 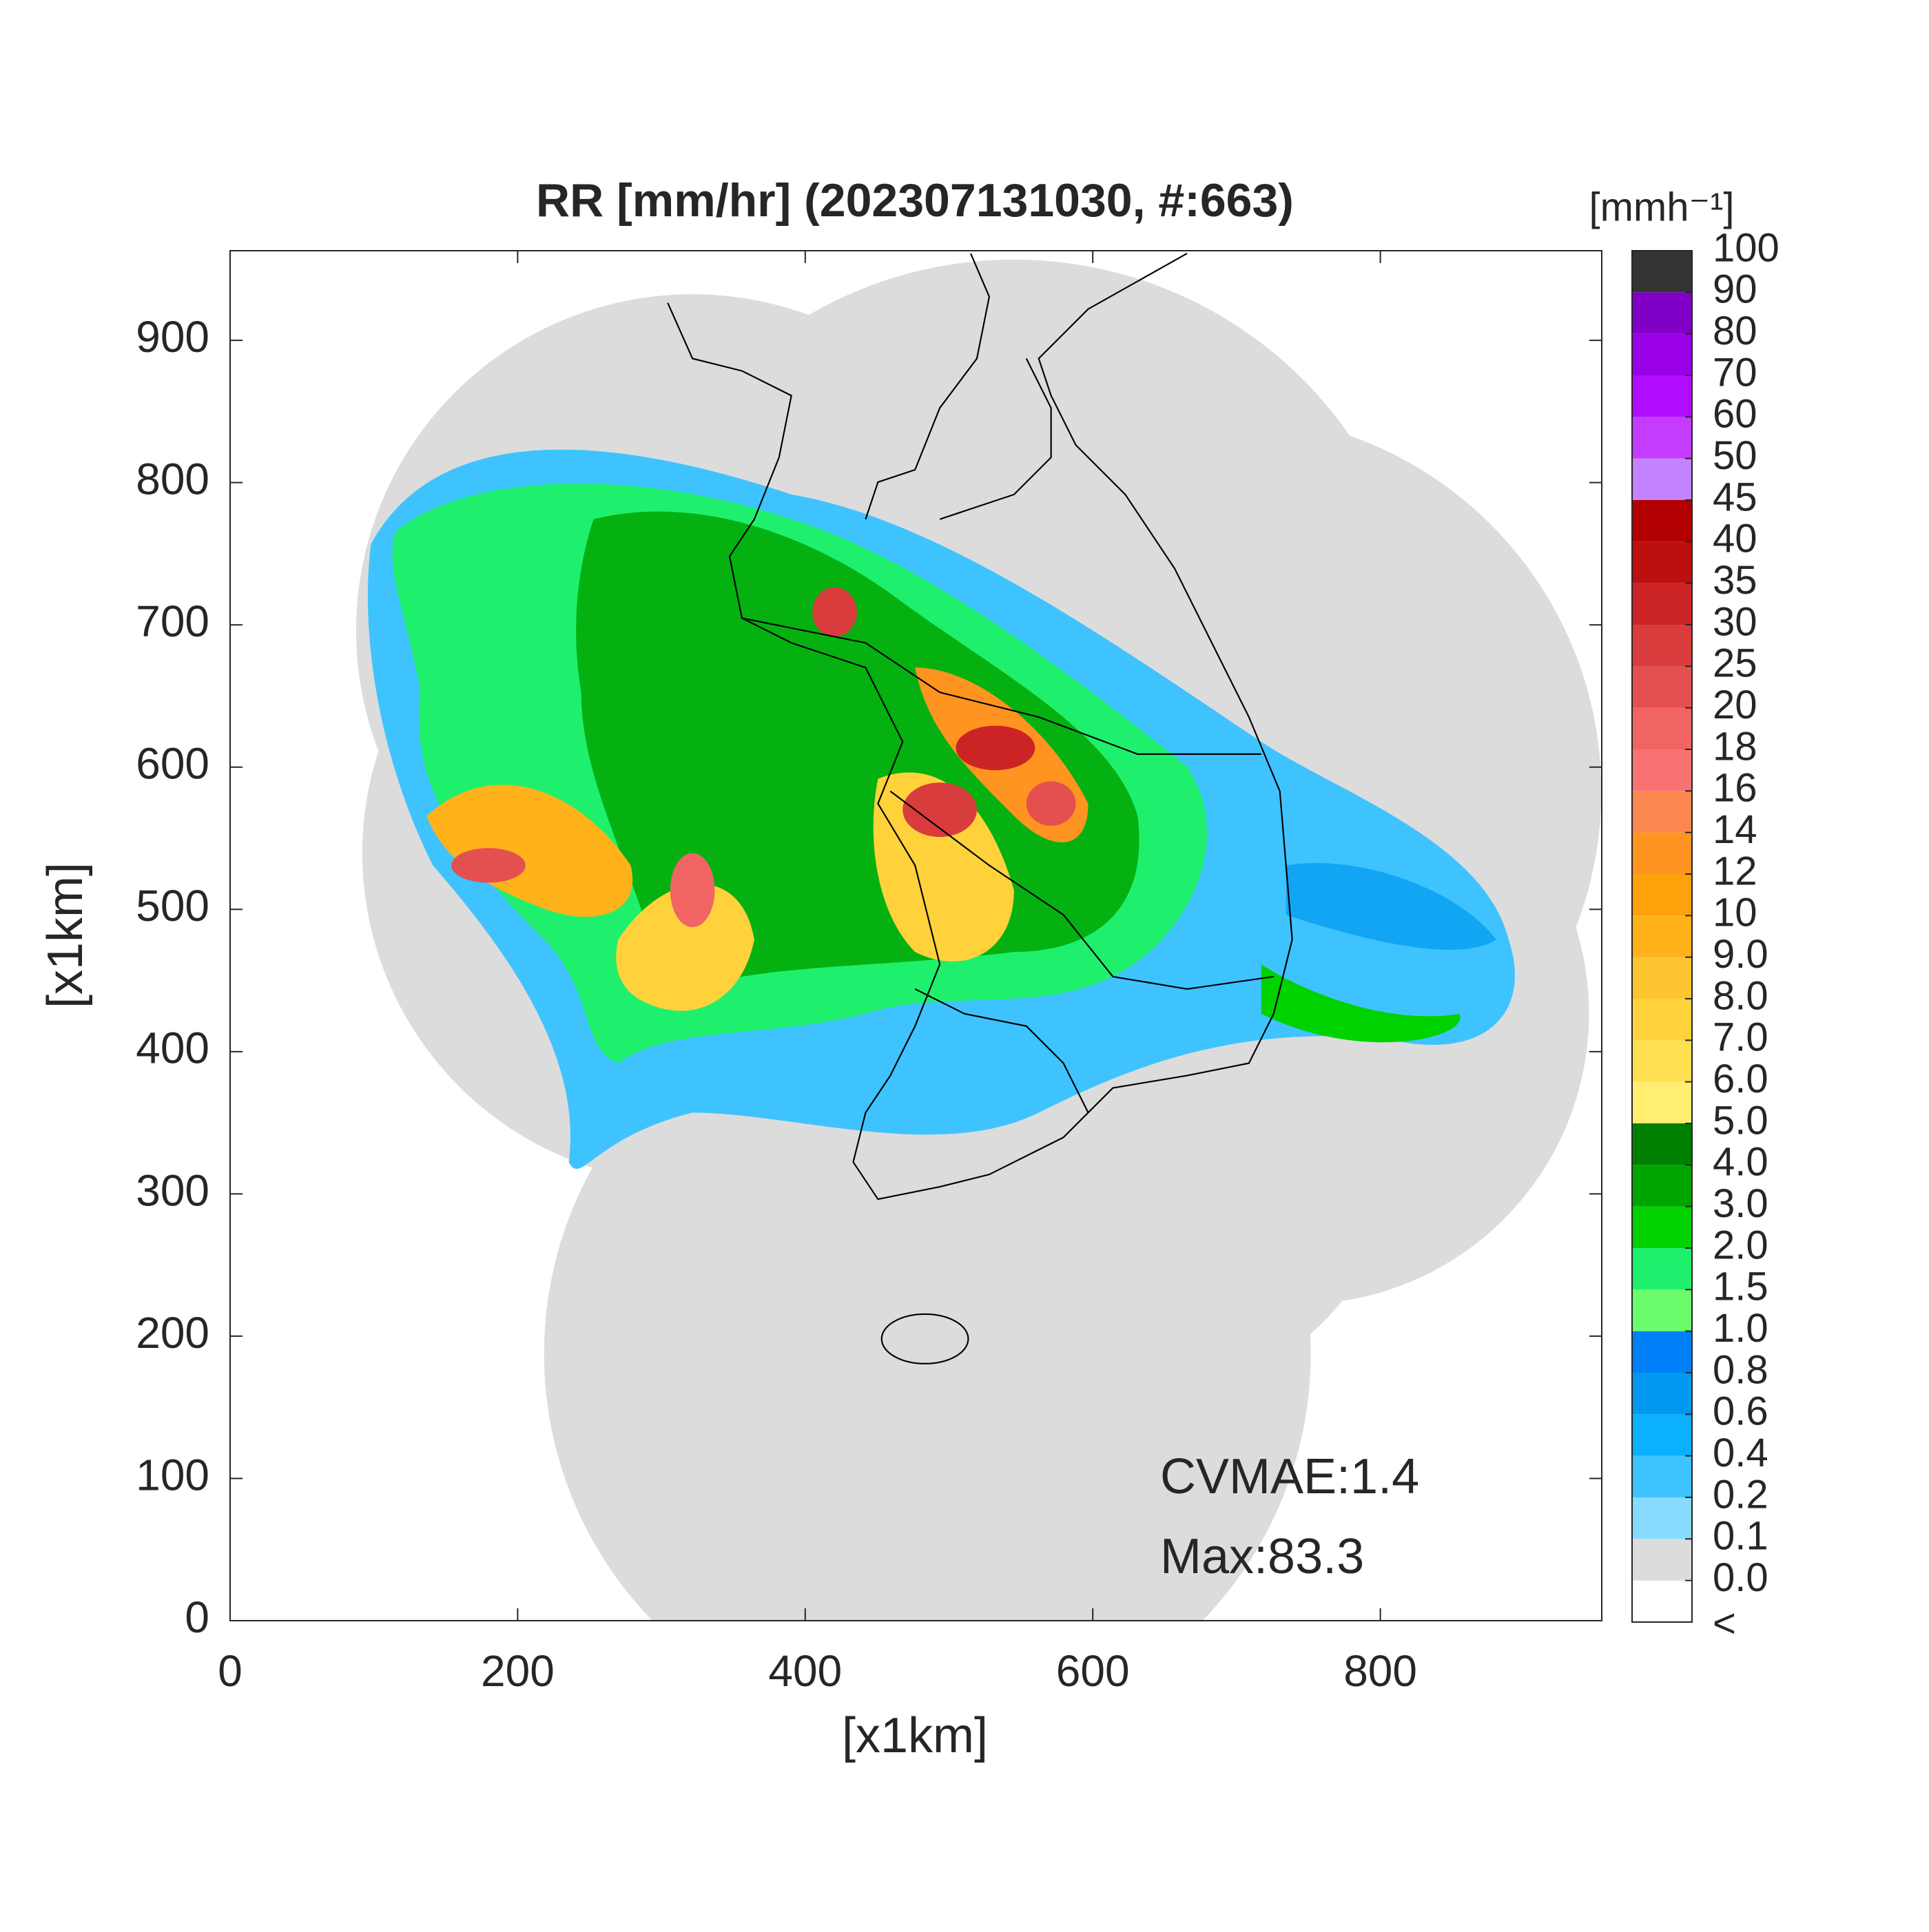 I want to click on colorbar-tick-label: 1.5, so click(x=1740, y=1287).